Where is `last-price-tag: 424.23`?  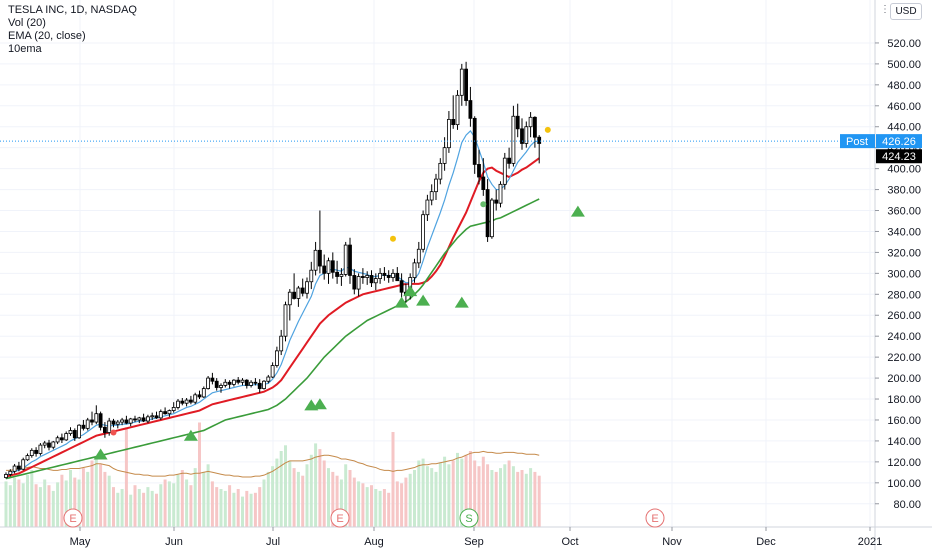 last-price-tag: 424.23 is located at coordinates (899, 157).